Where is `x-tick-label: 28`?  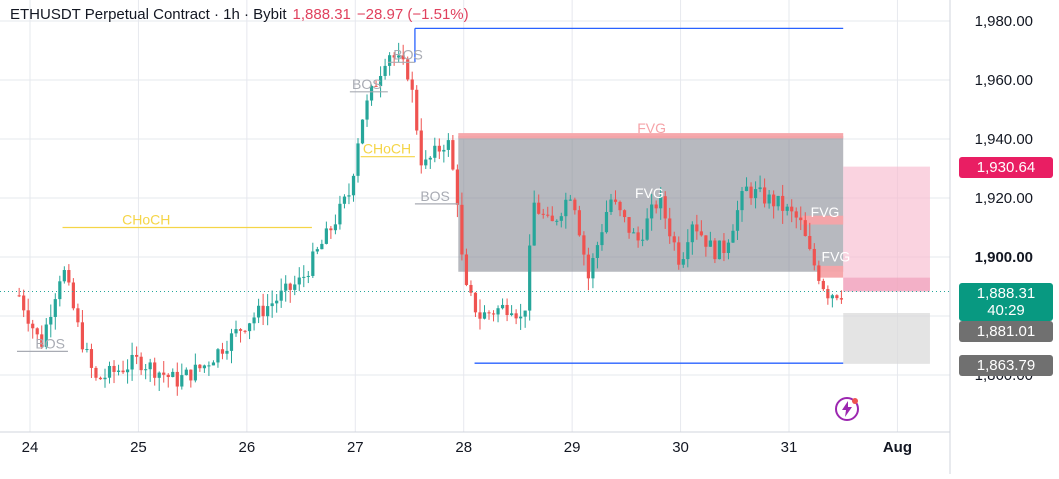
x-tick-label: 28 is located at coordinates (463, 447).